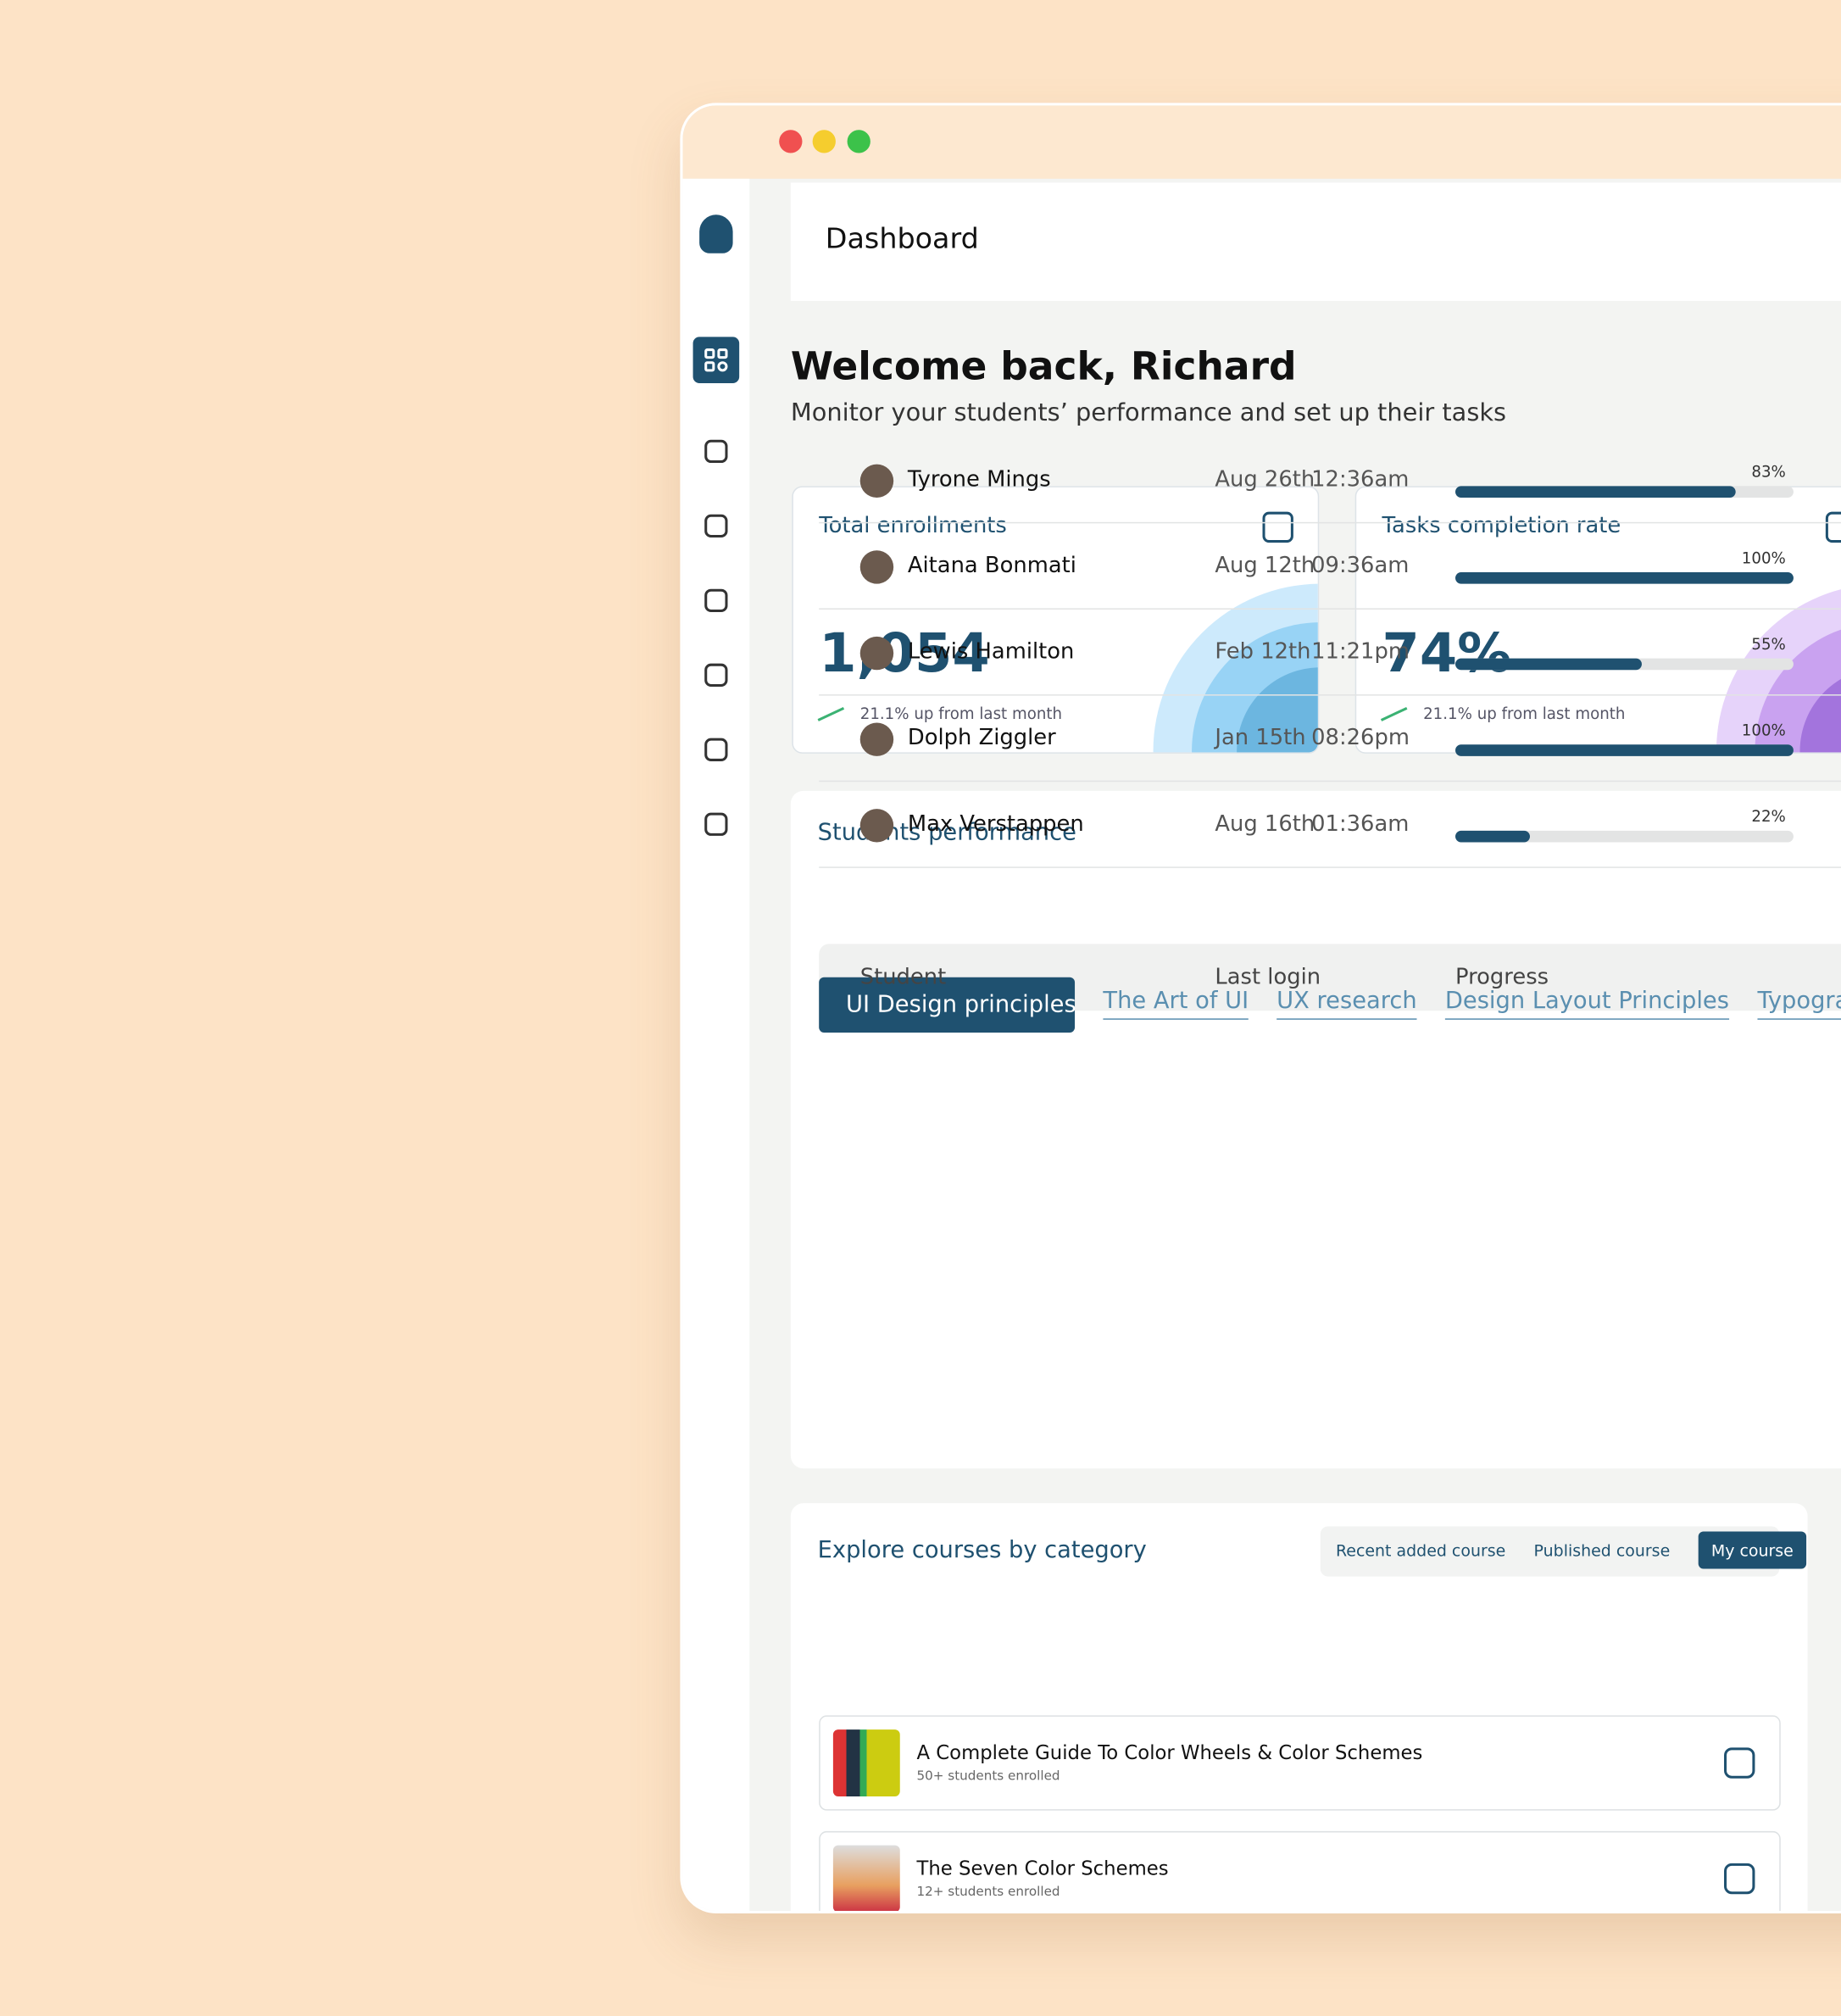  Describe the element at coordinates (716, 1044) in the screenshot. I see `sidebar` at that location.